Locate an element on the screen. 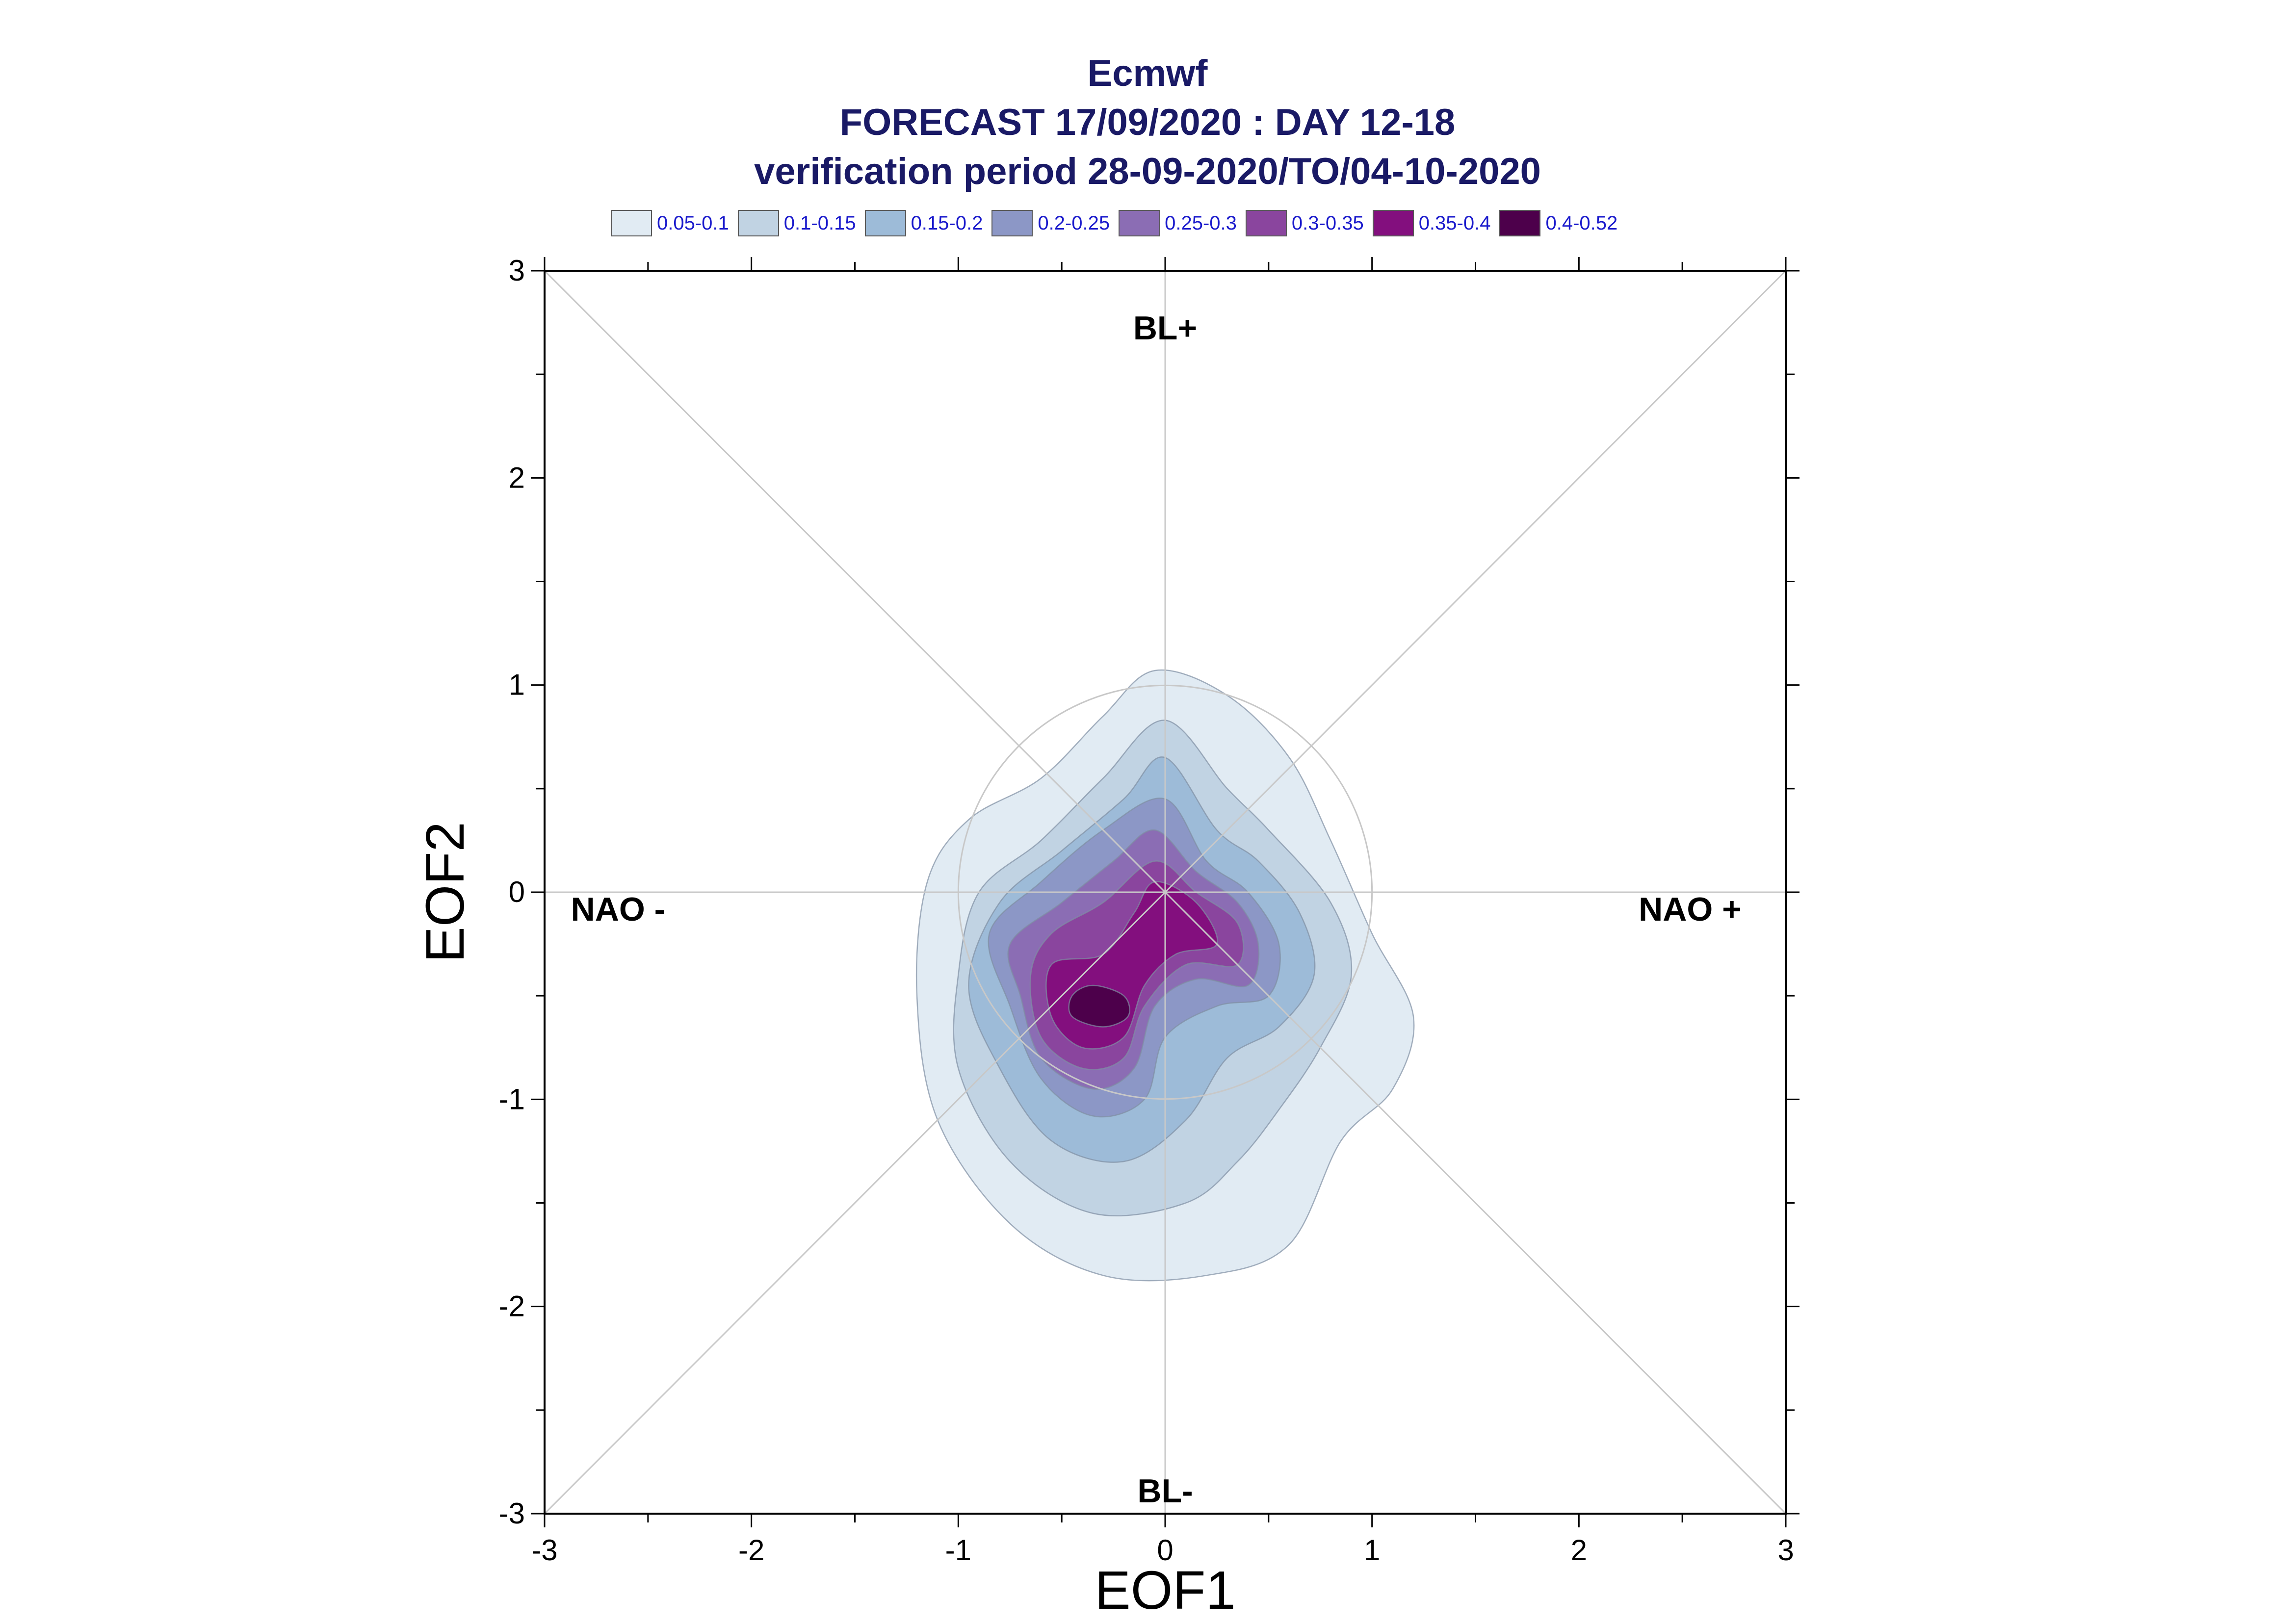  legend-label: 0.05-0.1 is located at coordinates (693, 223).